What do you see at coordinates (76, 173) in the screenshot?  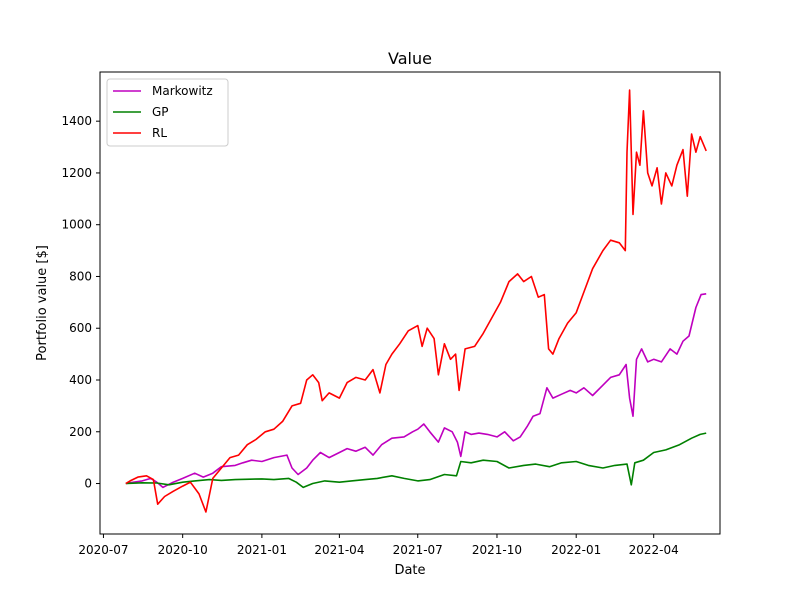 I see `y-tick-label: 1200` at bounding box center [76, 173].